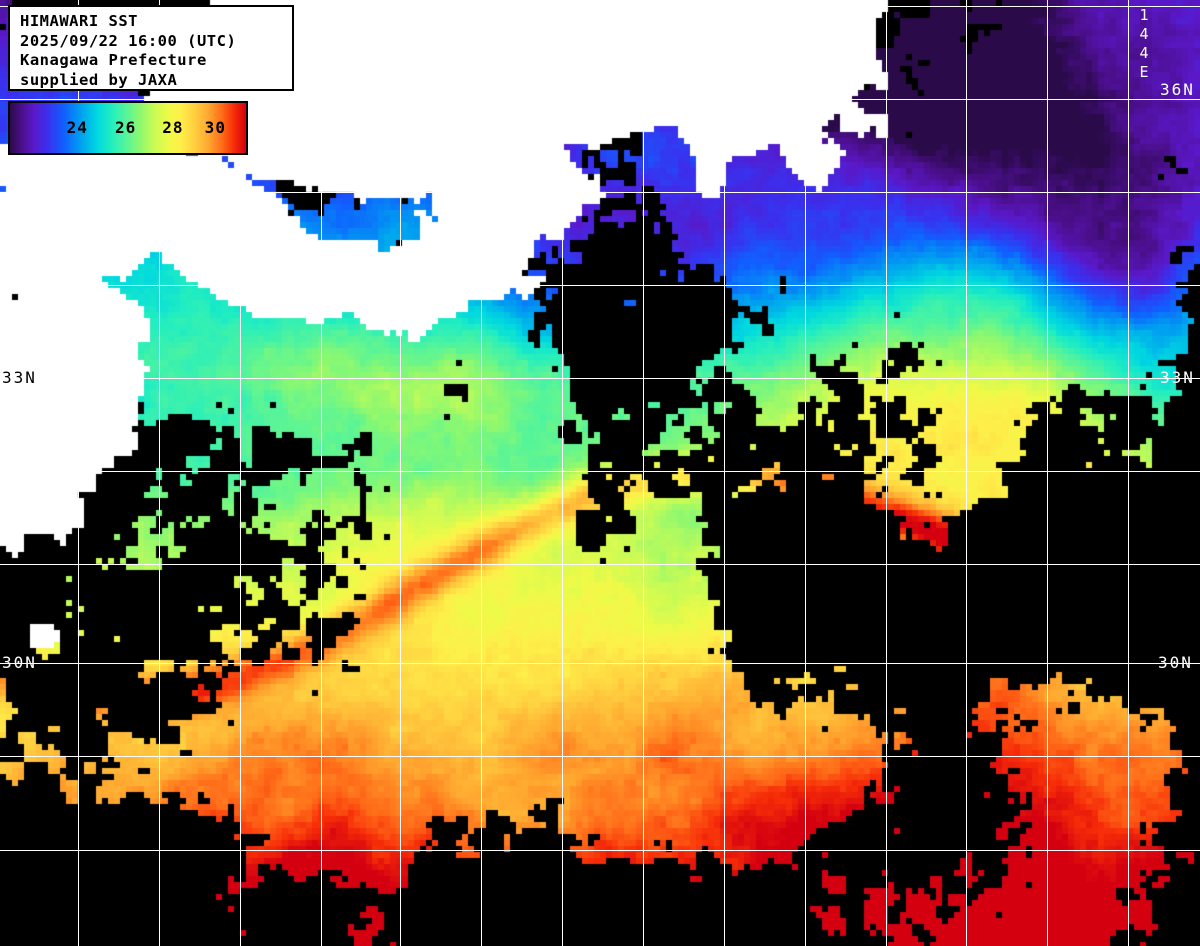 The image size is (1200, 946). I want to click on title-line-region: Kanagawa Prefecture, so click(113, 60).